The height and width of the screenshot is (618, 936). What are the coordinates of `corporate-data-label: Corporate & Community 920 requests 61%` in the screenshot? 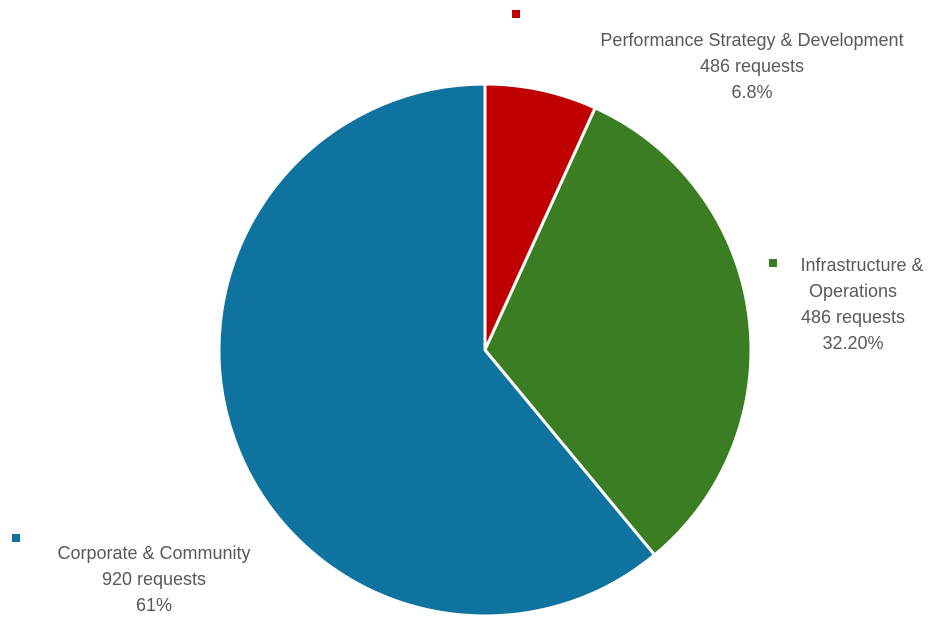 It's located at (154, 579).